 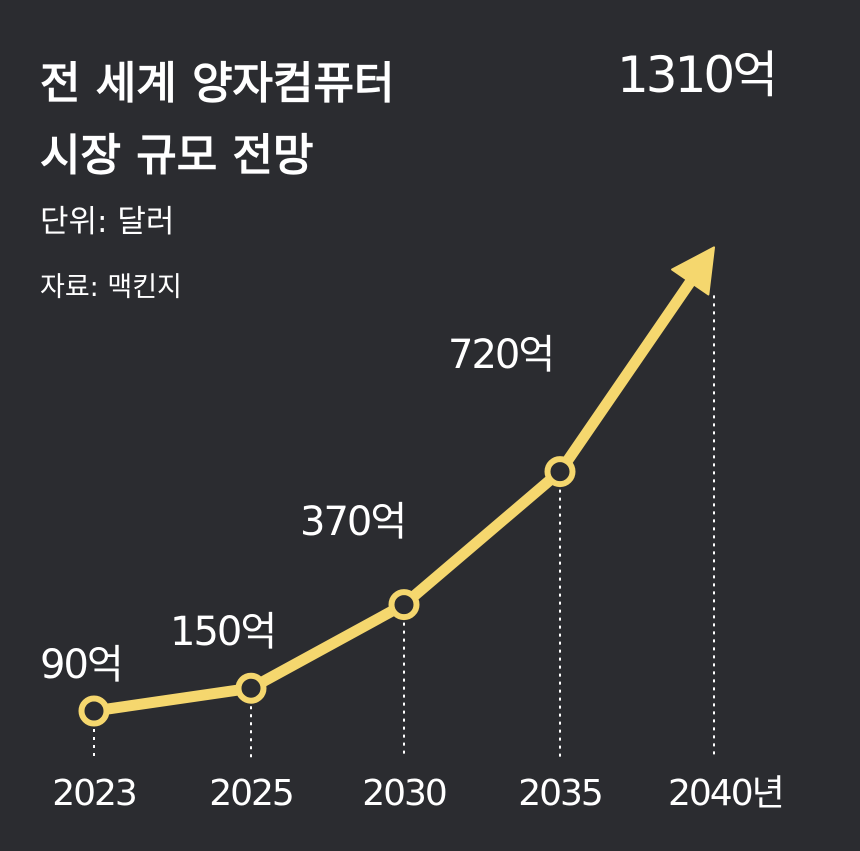 What do you see at coordinates (725, 793) in the screenshot?
I see `x-tick-2040년: 2040년` at bounding box center [725, 793].